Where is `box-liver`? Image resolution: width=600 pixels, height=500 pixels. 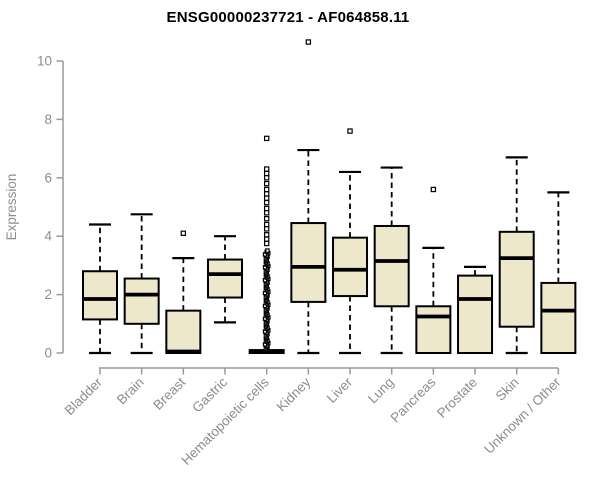 box-liver is located at coordinates (350, 241).